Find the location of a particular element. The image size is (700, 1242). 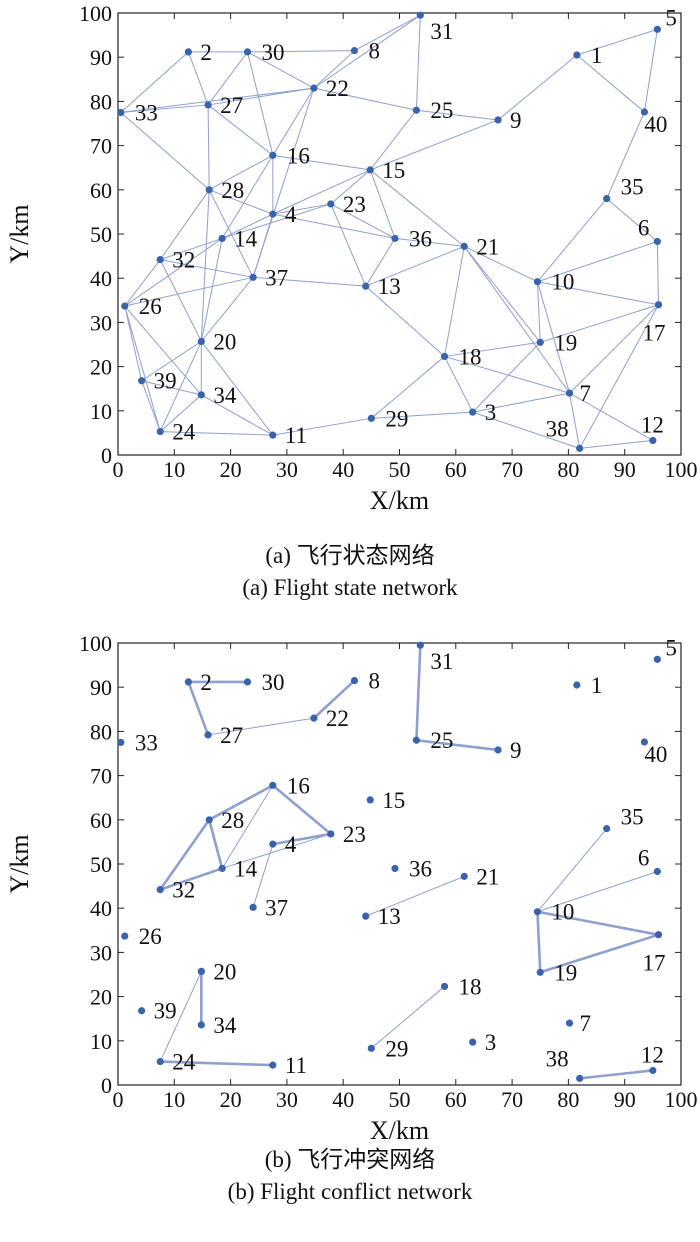

y-tick-label: 10 is located at coordinates (101, 411).